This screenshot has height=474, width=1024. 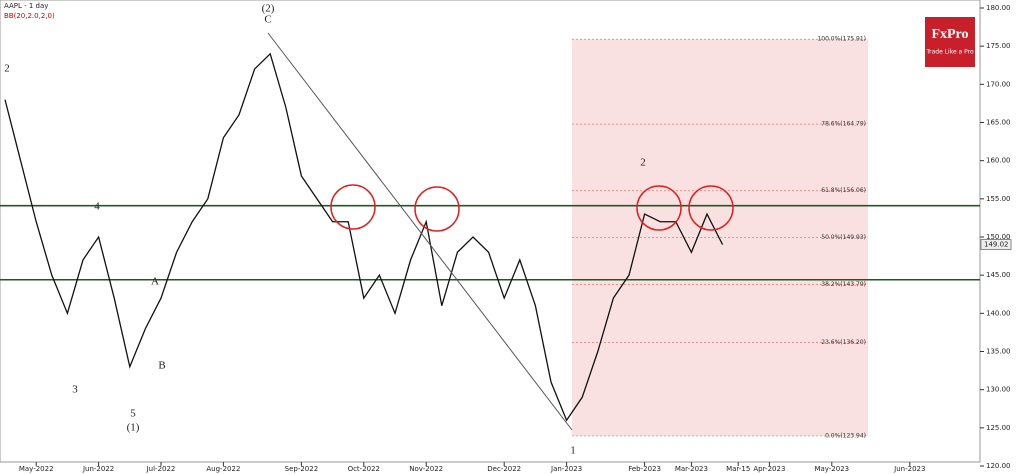 I want to click on last-price-label: 149.02, so click(x=996, y=244).